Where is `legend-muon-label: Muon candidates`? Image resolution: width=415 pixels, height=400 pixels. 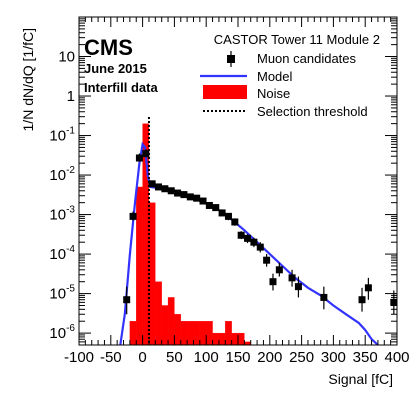
legend-muon-label: Muon candidates is located at coordinates (307, 58).